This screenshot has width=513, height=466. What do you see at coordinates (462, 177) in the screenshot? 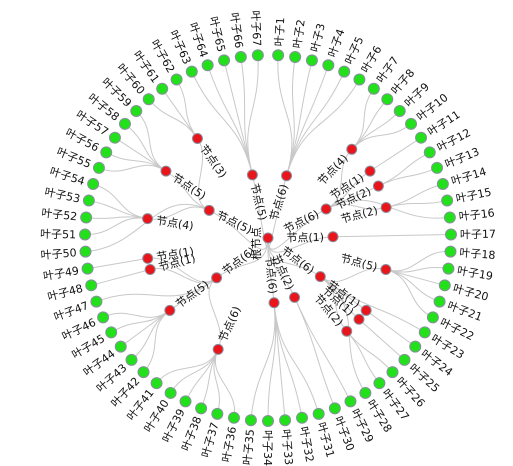
I see `leaf-node: 叶子14` at bounding box center [462, 177].